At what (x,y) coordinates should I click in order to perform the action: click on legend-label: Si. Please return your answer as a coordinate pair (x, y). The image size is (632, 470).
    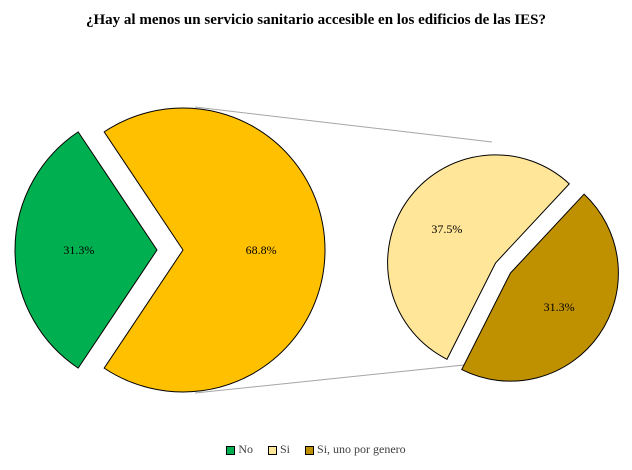
    Looking at the image, I should click on (285, 449).